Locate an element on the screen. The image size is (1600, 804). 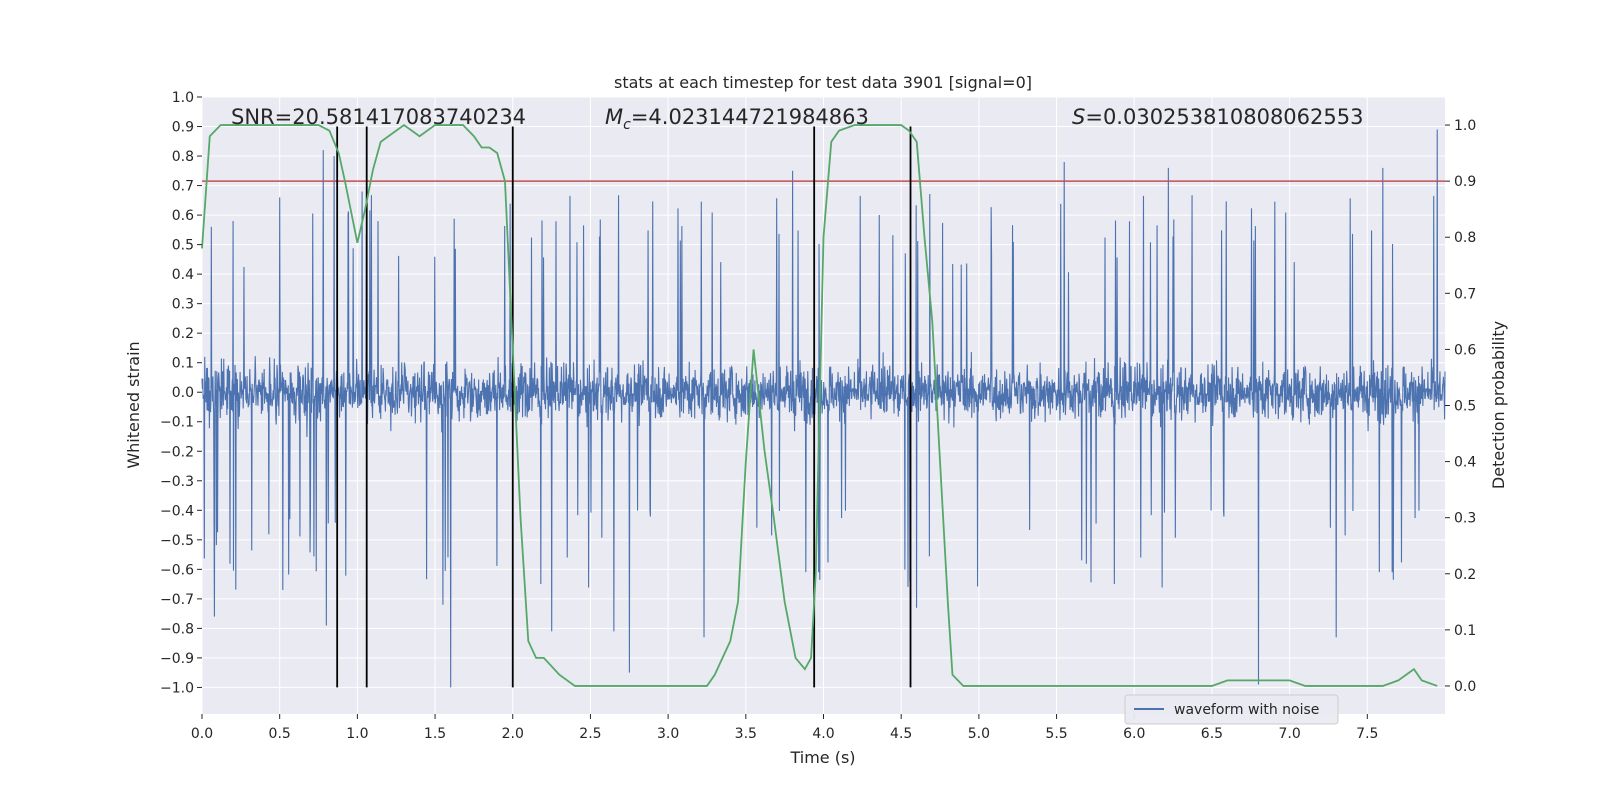
x-axis-label: Time (s) is located at coordinates (822, 757).